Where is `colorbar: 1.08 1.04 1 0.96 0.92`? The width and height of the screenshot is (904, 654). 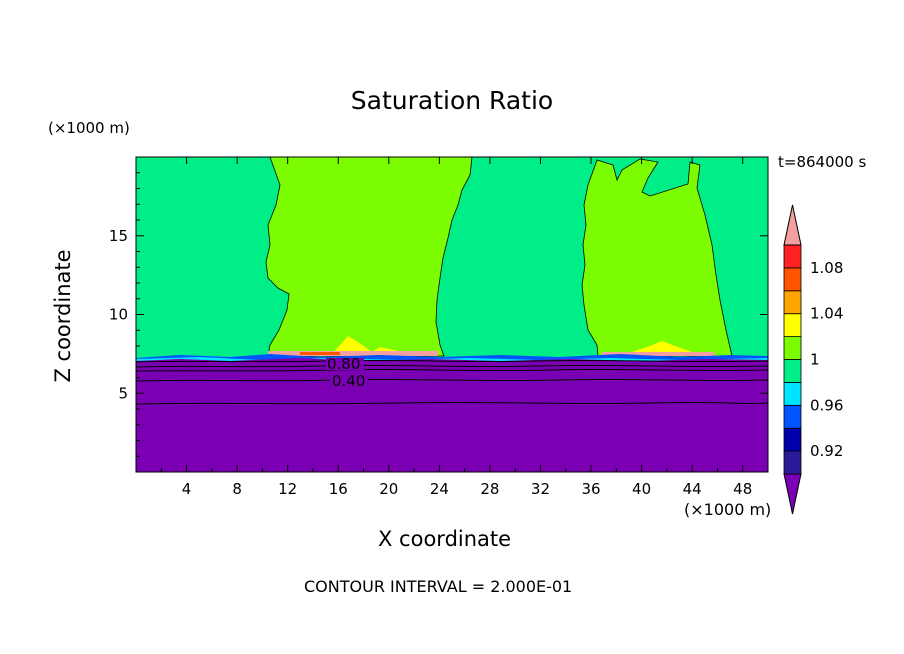
colorbar: 1.08 1.04 1 0.96 0.92 is located at coordinates (813, 359).